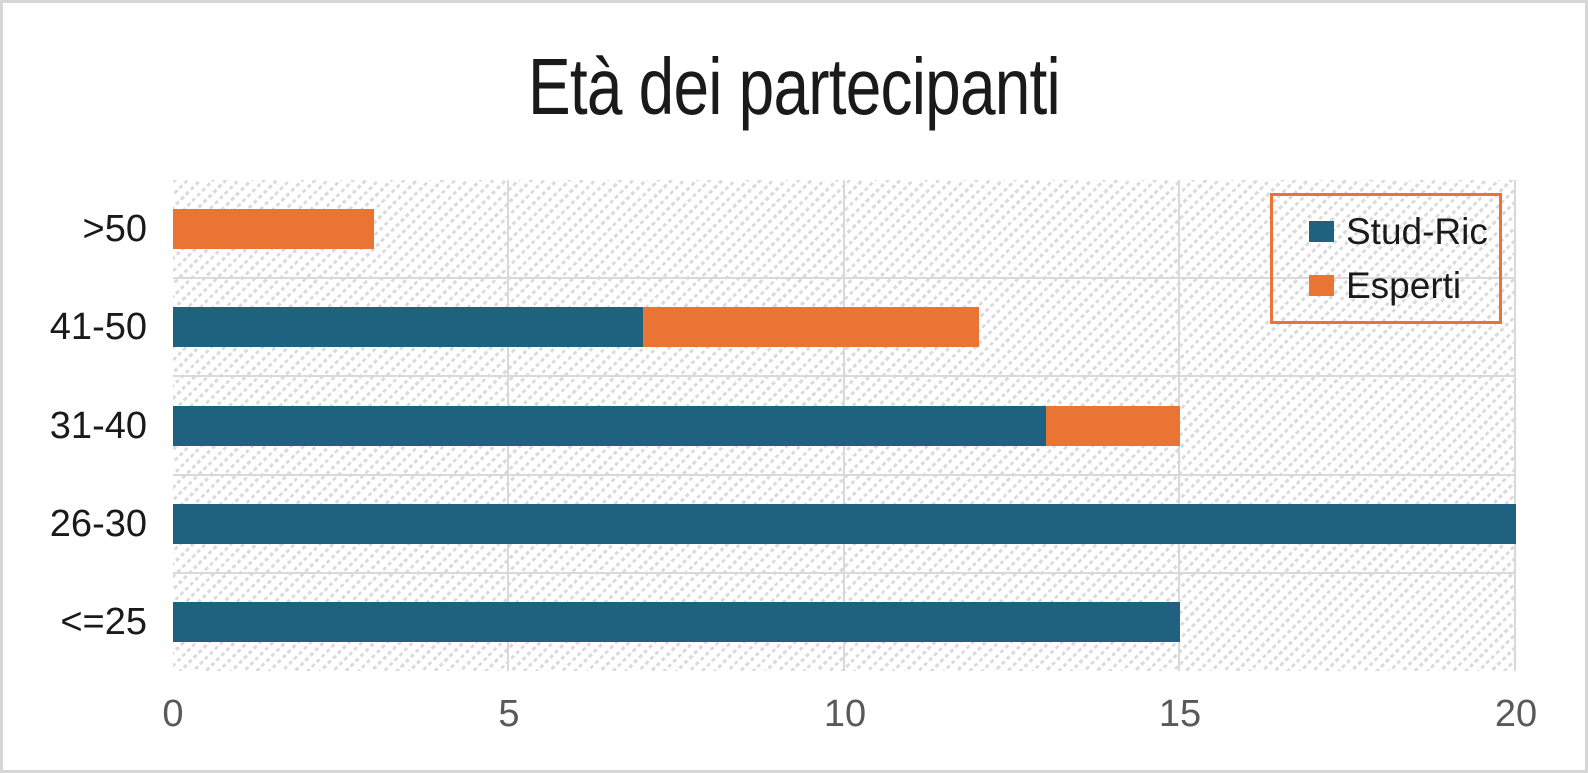 The width and height of the screenshot is (1588, 773). Describe the element at coordinates (845, 714) in the screenshot. I see `x-tick-label: 10` at that location.